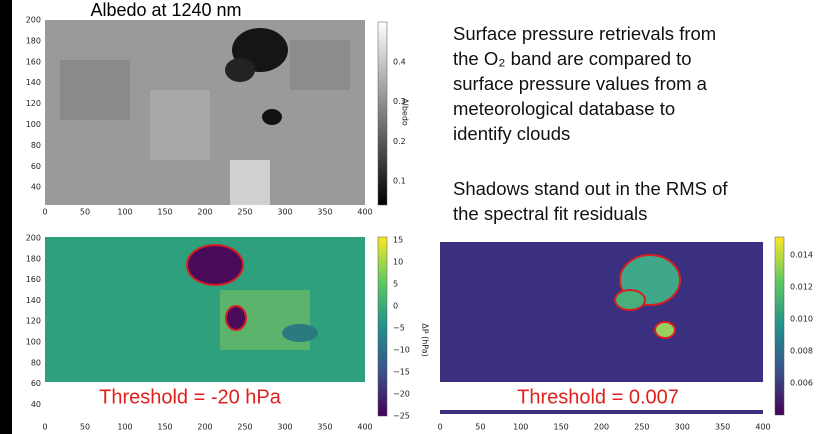 This screenshot has height=434, width=817. I want to click on colorbar-tick-label: 0.008, so click(801, 351).